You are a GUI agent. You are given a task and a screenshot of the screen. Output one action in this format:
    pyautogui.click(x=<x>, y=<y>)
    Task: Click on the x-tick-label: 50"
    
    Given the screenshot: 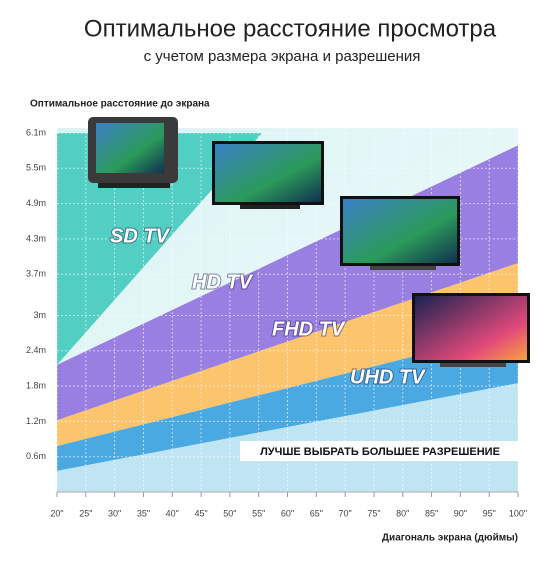 What is the action you would take?
    pyautogui.click(x=229, y=513)
    